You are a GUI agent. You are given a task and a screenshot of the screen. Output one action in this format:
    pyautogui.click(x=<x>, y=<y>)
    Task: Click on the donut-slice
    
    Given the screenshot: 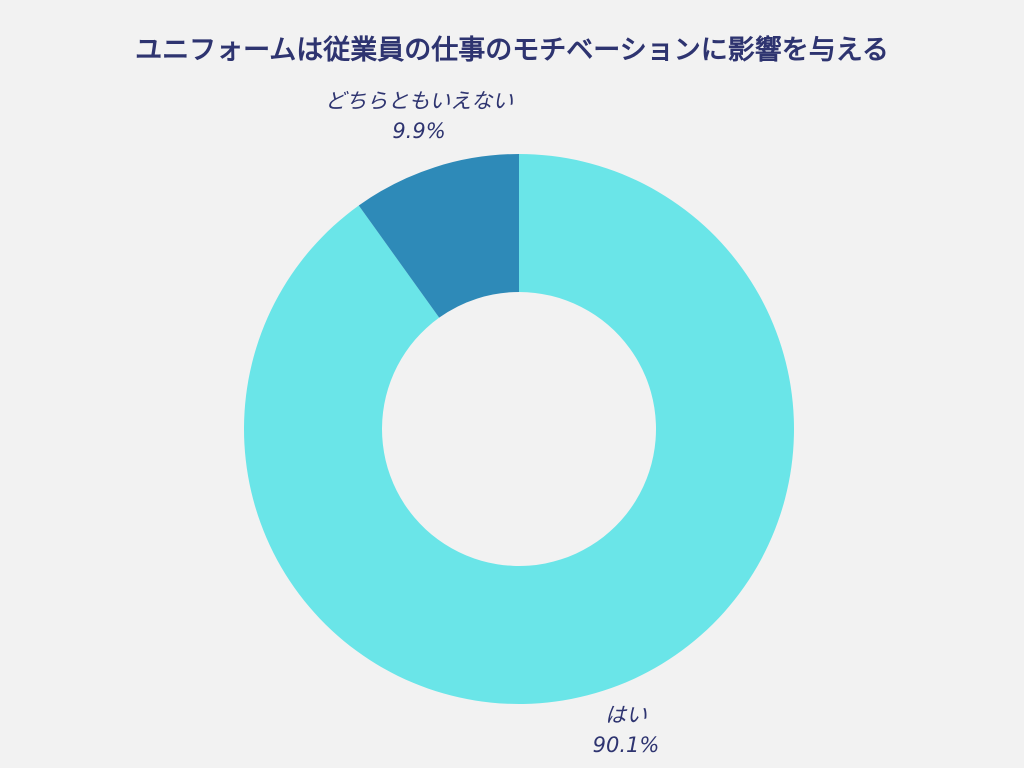 What is the action you would take?
    pyautogui.click(x=438, y=236)
    